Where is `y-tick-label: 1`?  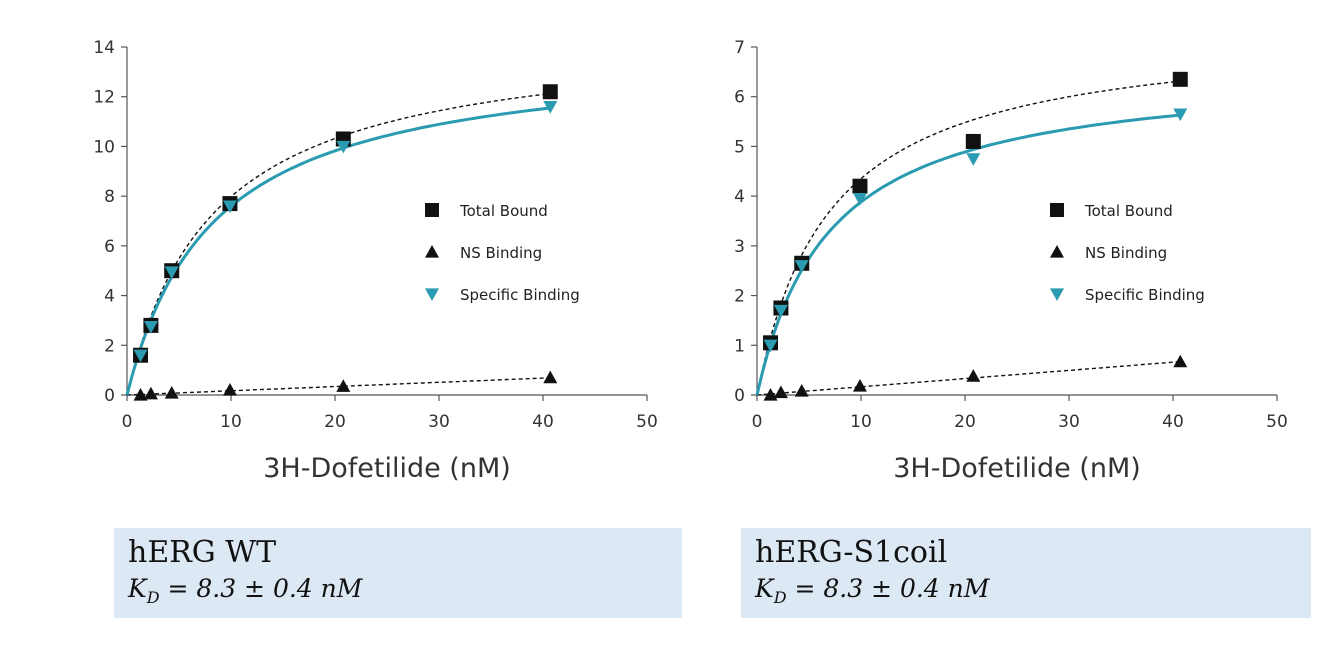
y-tick-label: 1 is located at coordinates (739, 346).